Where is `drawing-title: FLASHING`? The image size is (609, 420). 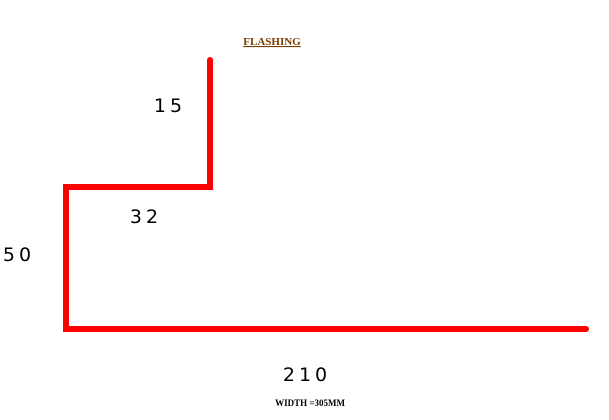
drawing-title: FLASHING is located at coordinates (272, 42).